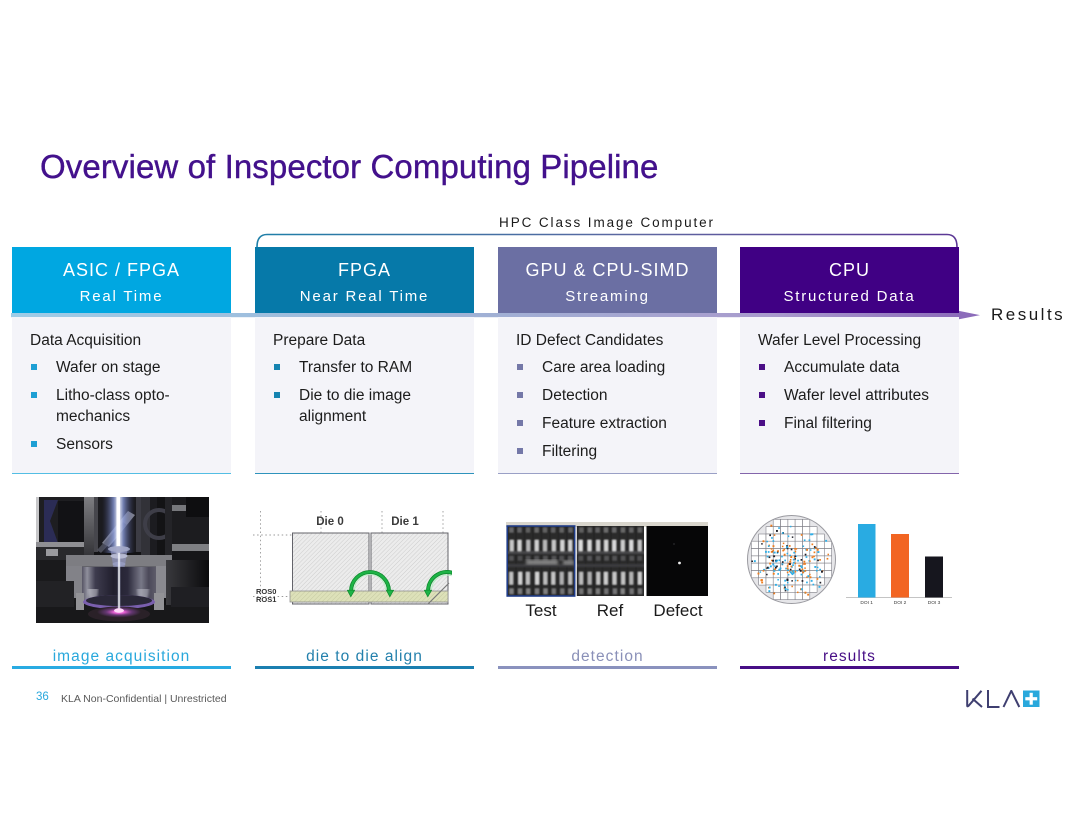 This screenshot has height=835, width=1080. Describe the element at coordinates (866, 603) in the screenshot. I see `svg-text: DOI 1` at that location.